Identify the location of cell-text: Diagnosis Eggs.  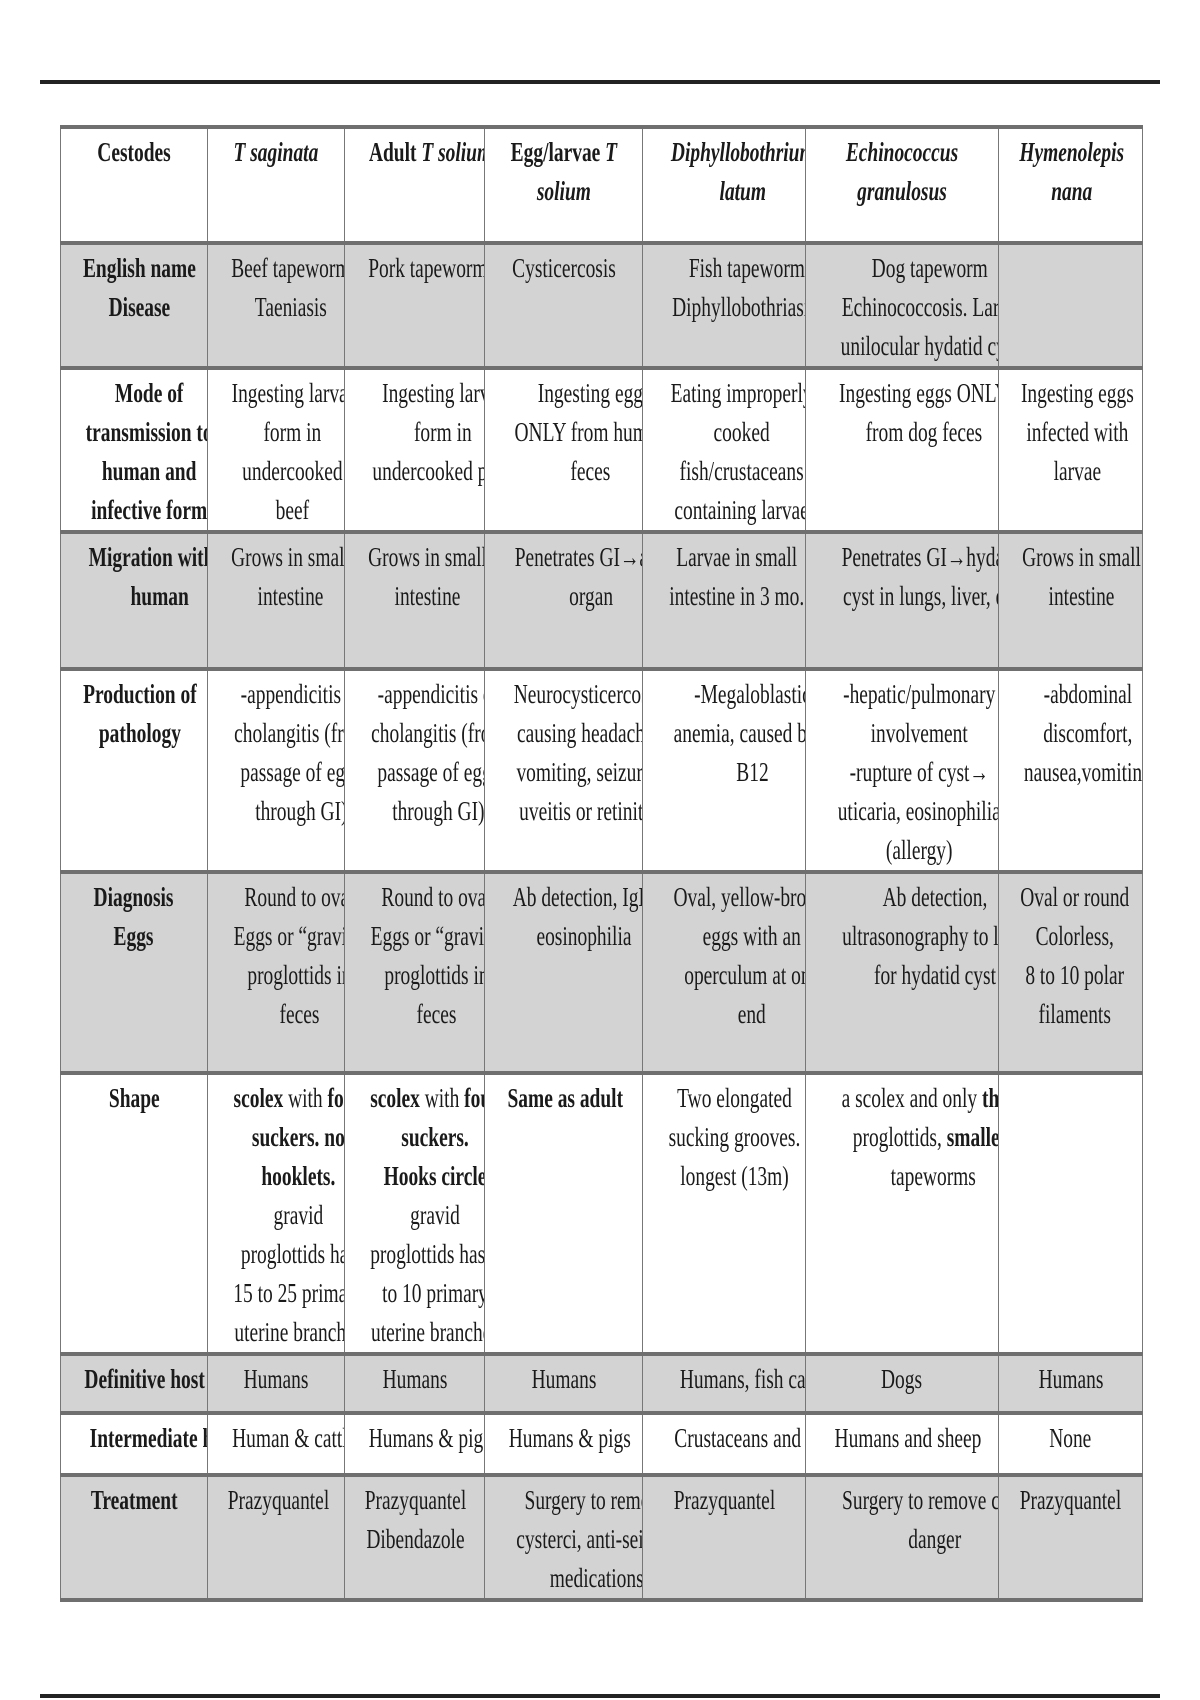
(134, 917).